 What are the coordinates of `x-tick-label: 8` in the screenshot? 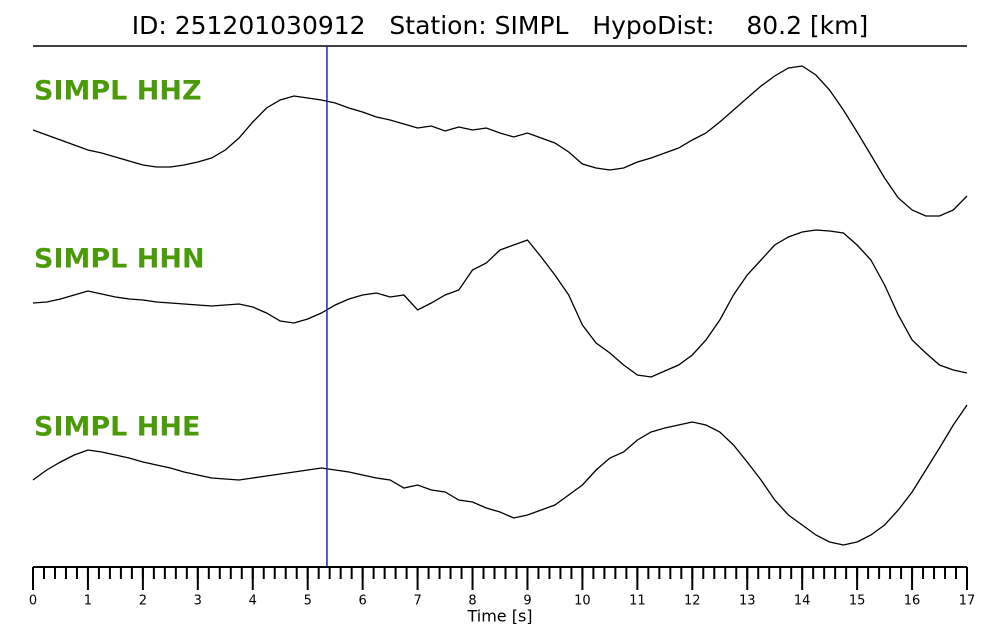 It's located at (472, 601).